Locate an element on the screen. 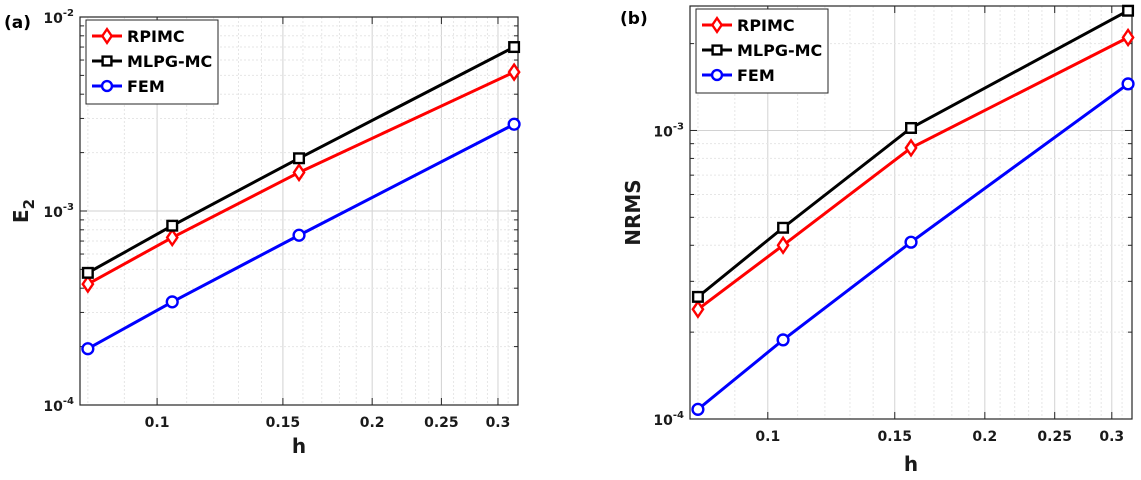 Image resolution: width=1141 pixels, height=480 pixels. y-tick-exponent: -2 is located at coordinates (68, 13).